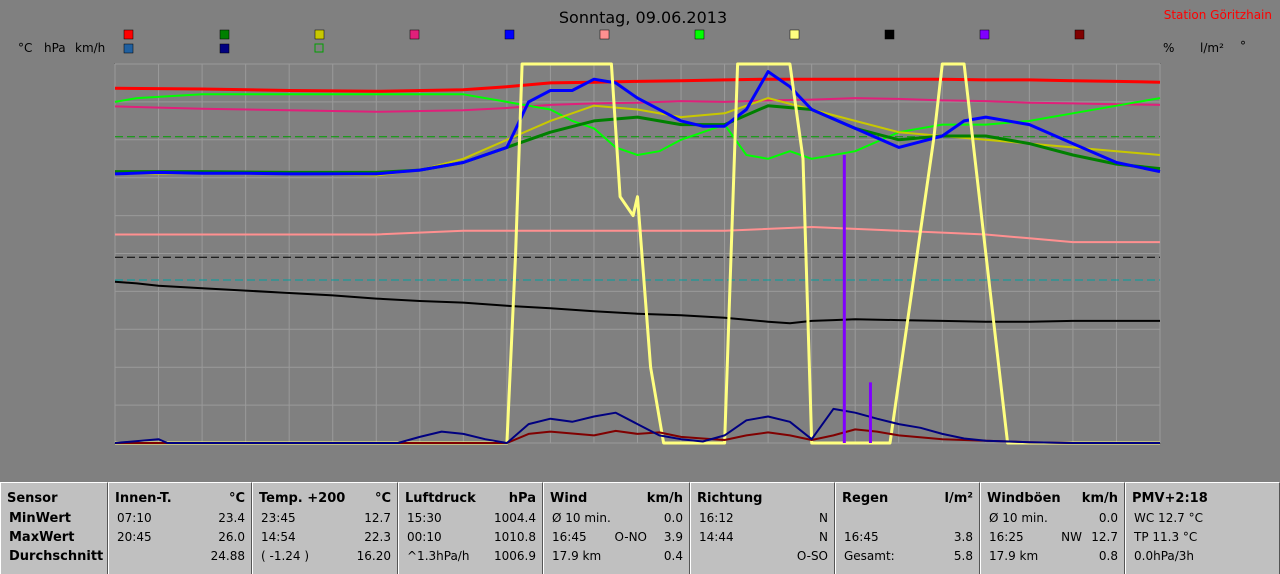  What do you see at coordinates (630, 537) in the screenshot?
I see `panel-cell-b: O-NO` at bounding box center [630, 537].